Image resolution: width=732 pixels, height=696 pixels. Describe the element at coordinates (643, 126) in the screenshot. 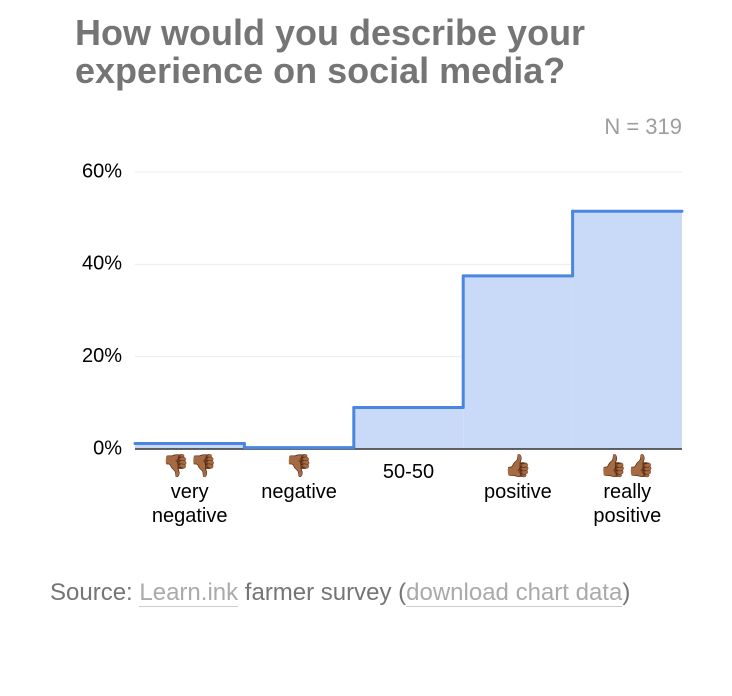

I see `chart-subtitle: N = 319` at that location.